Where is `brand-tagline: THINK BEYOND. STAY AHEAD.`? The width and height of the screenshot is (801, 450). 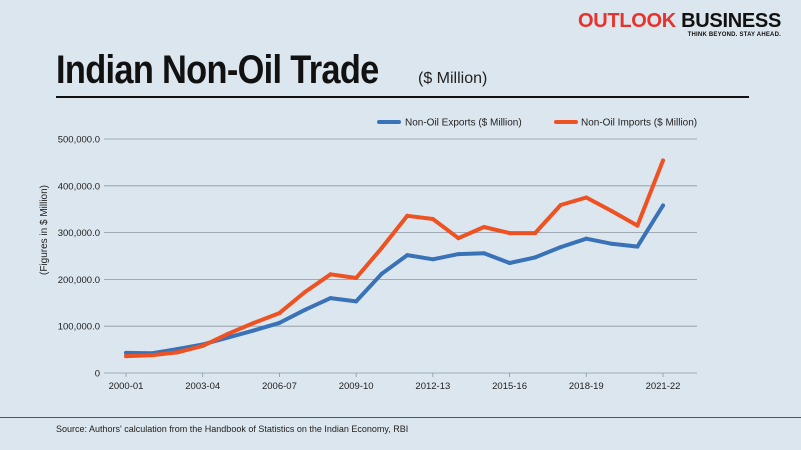
brand-tagline: THINK BEYOND. STAY AHEAD. is located at coordinates (734, 35).